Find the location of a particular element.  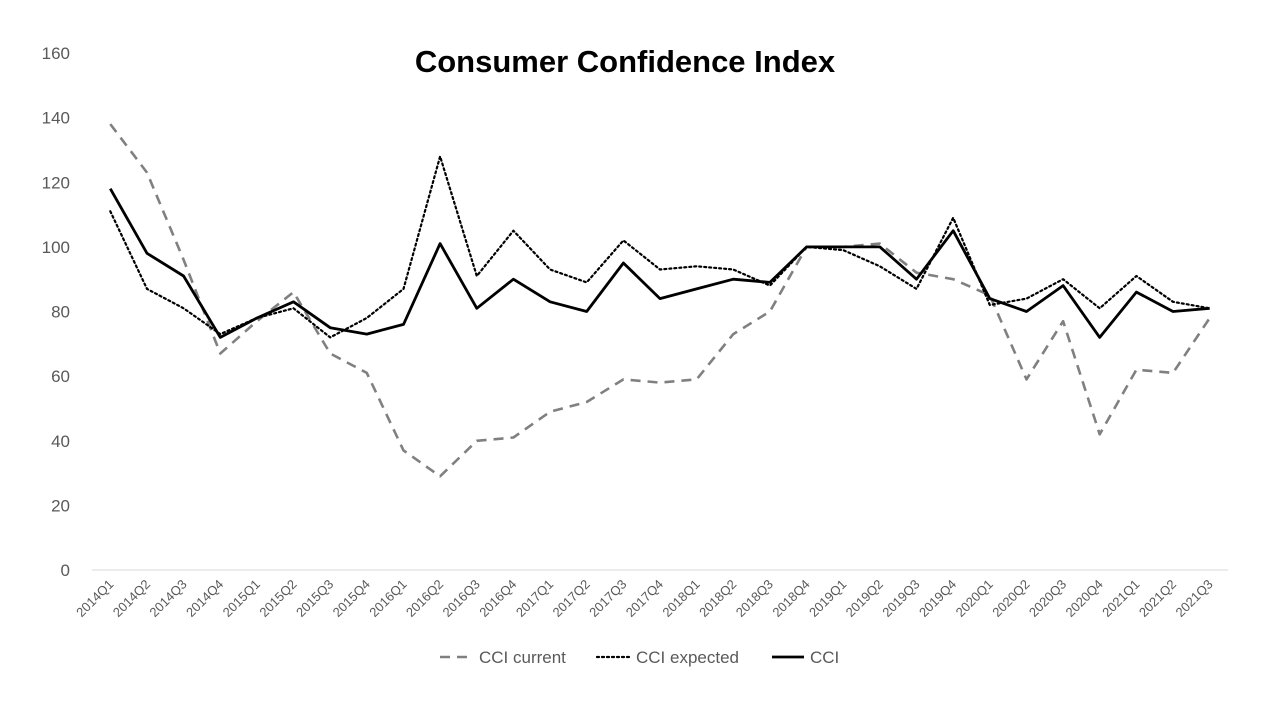

x-tick-label: 2016Q1 is located at coordinates (387, 598).